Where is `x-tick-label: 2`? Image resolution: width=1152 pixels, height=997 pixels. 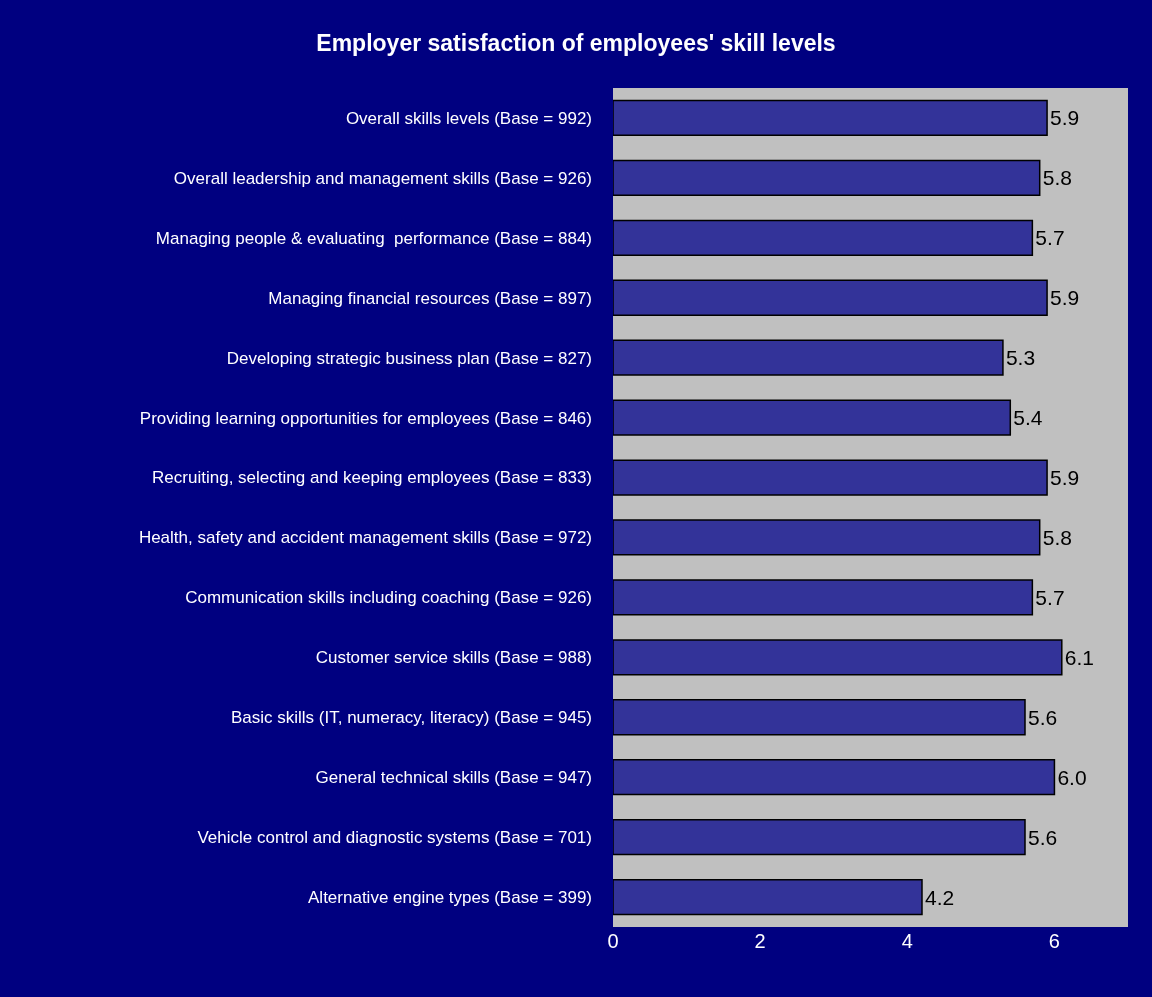 x-tick-label: 2 is located at coordinates (760, 941).